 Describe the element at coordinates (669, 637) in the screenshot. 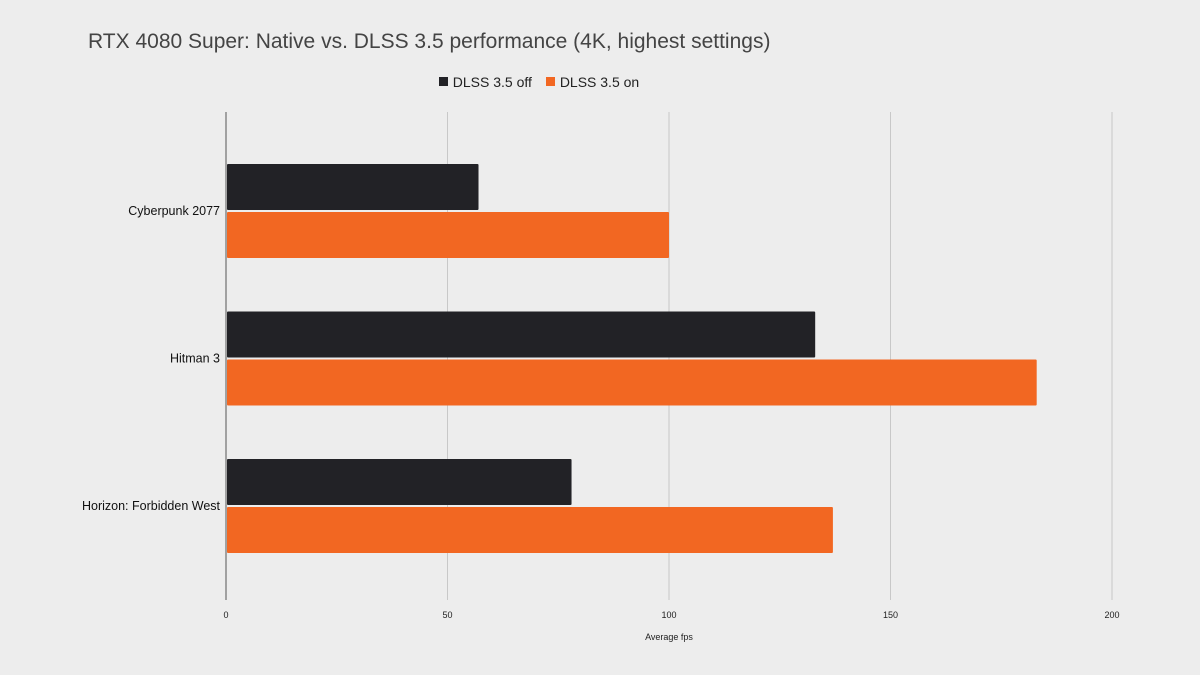

I see `x-axis-label: Average fps` at that location.